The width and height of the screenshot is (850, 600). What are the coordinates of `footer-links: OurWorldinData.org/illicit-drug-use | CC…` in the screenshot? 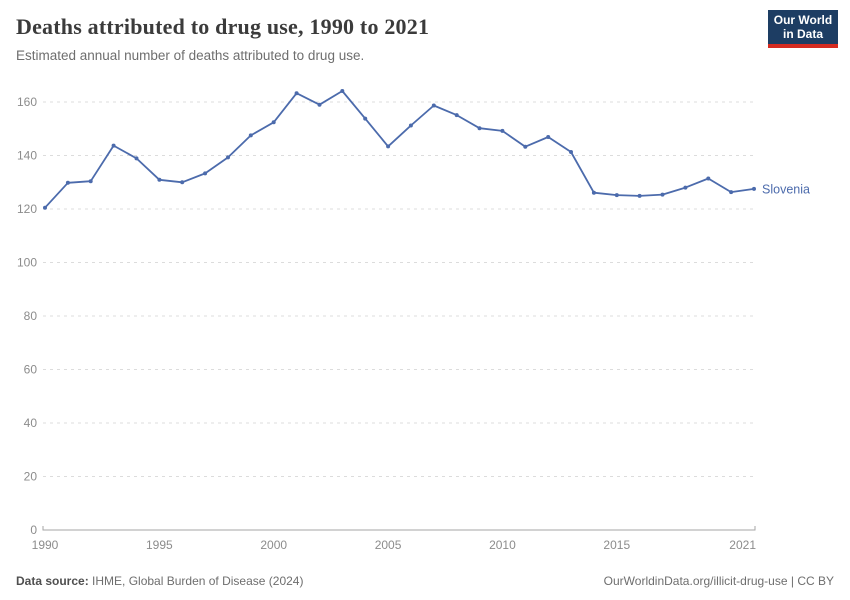 It's located at (719, 581).